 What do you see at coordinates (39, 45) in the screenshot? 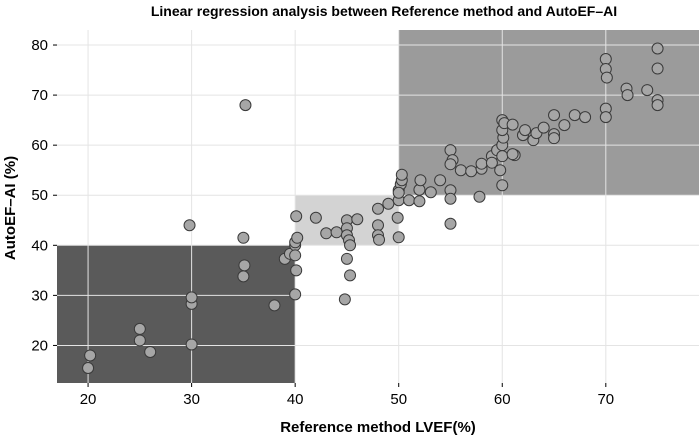
I see `y-tick-label: 80` at bounding box center [39, 45].